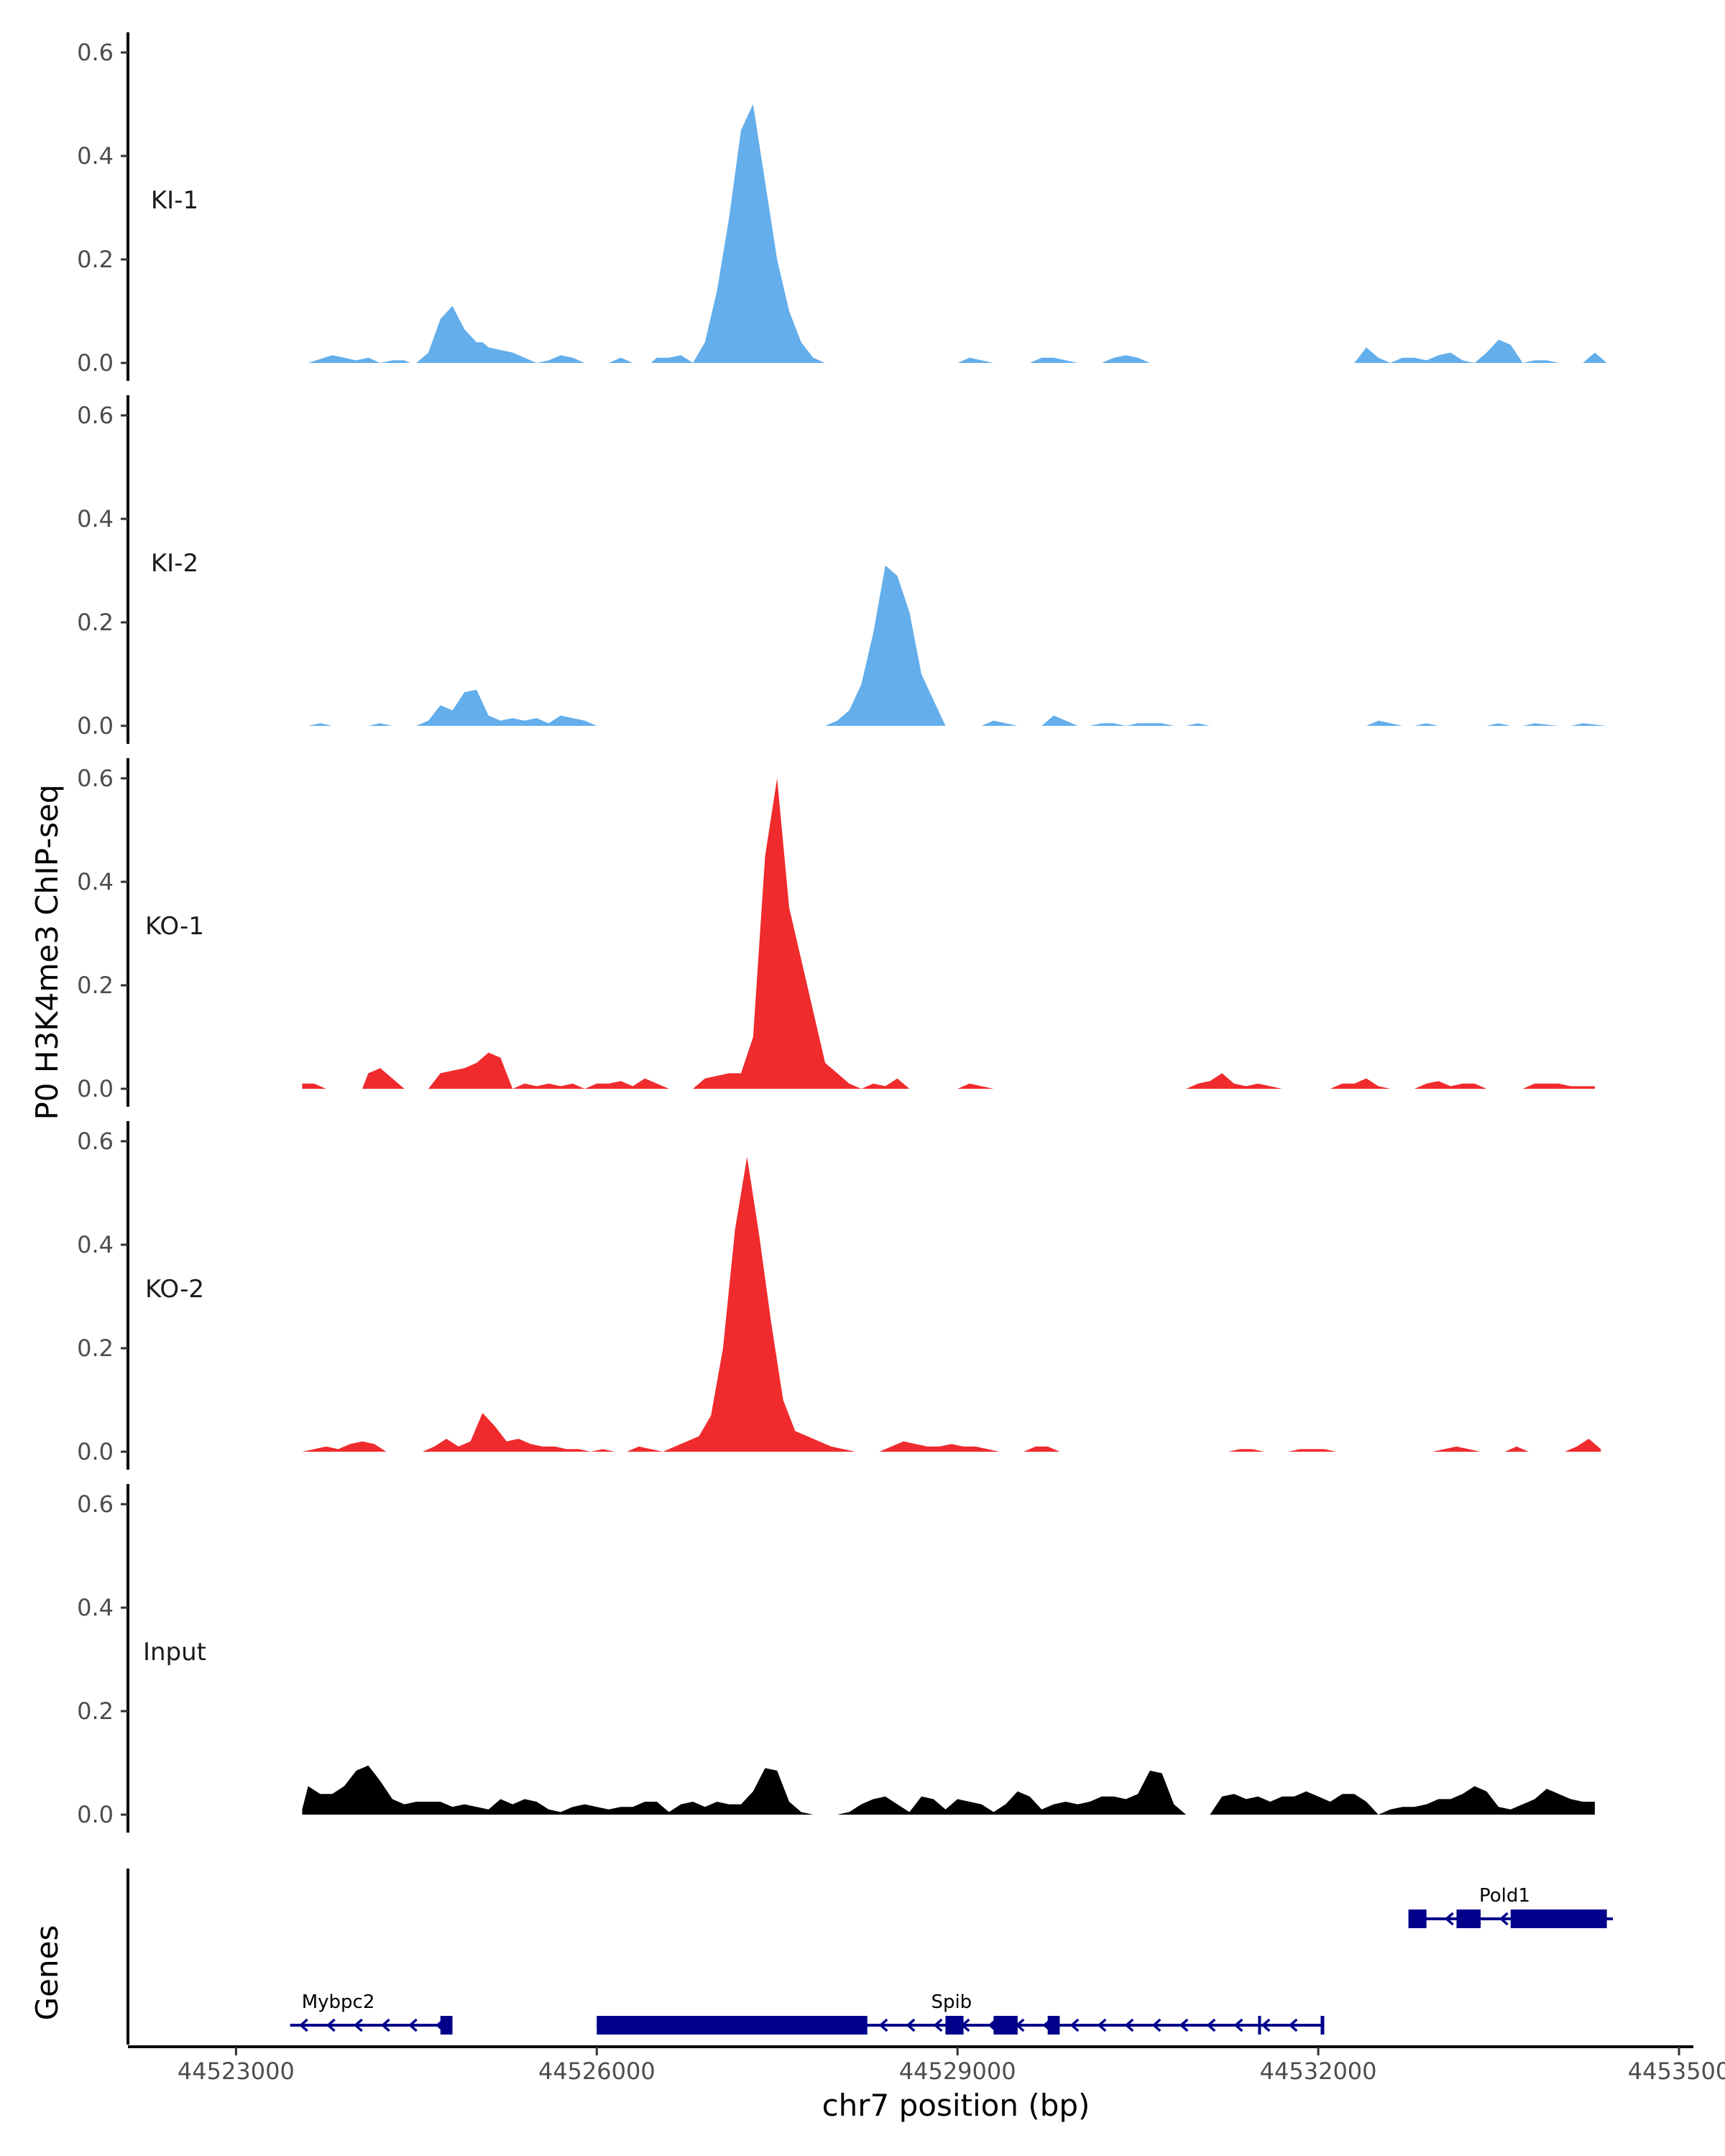  What do you see at coordinates (236, 2071) in the screenshot?
I see `x-tick-label: 44523000` at bounding box center [236, 2071].